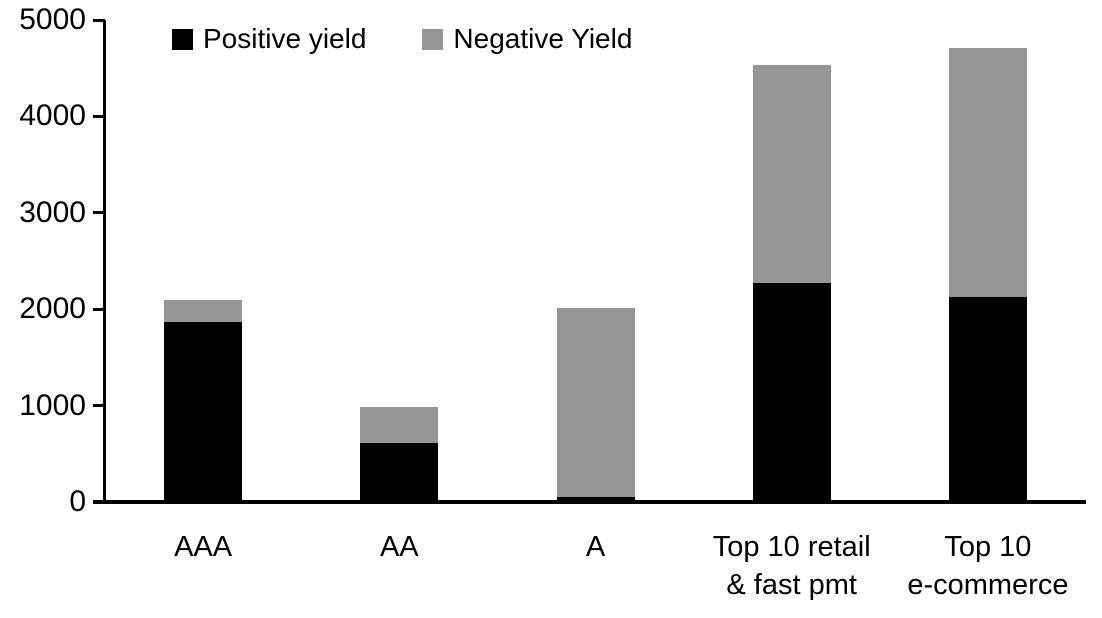 This screenshot has width=1102, height=618. Describe the element at coordinates (791, 547) in the screenshot. I see `x-axis-label-line: Top 10 retail` at that location.